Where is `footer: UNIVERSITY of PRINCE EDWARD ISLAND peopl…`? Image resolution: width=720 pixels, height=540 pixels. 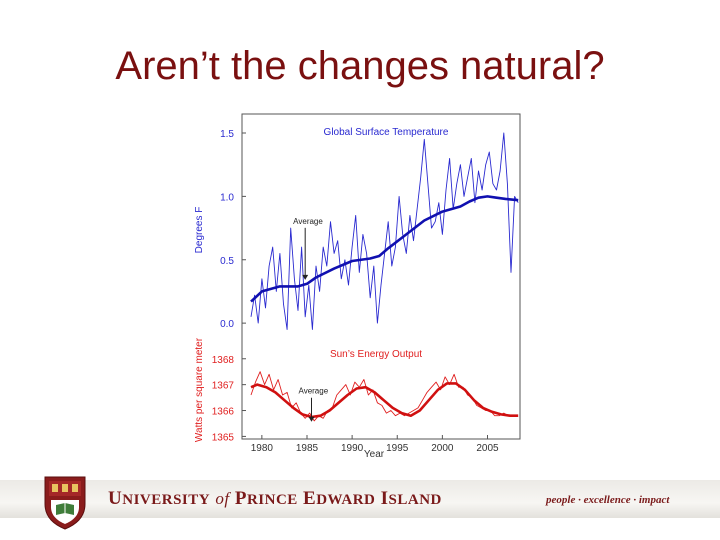 footer: UNIVERSITY of PRINCE EDWARD ISLAND peopl… is located at coordinates (360, 505).